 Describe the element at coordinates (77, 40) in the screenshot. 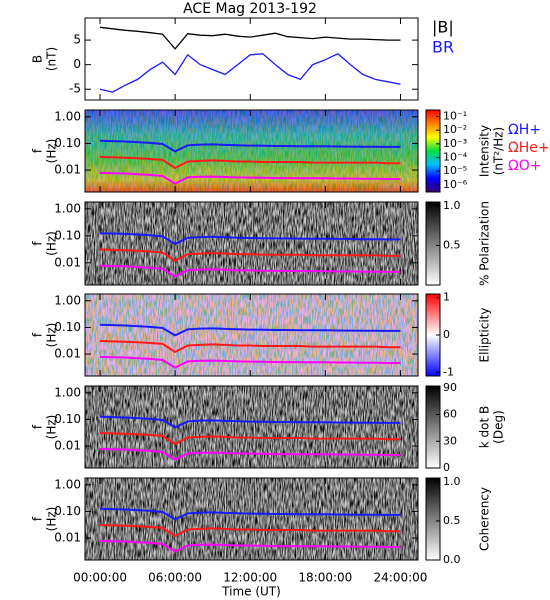

I see `y-tick-label: 5` at that location.